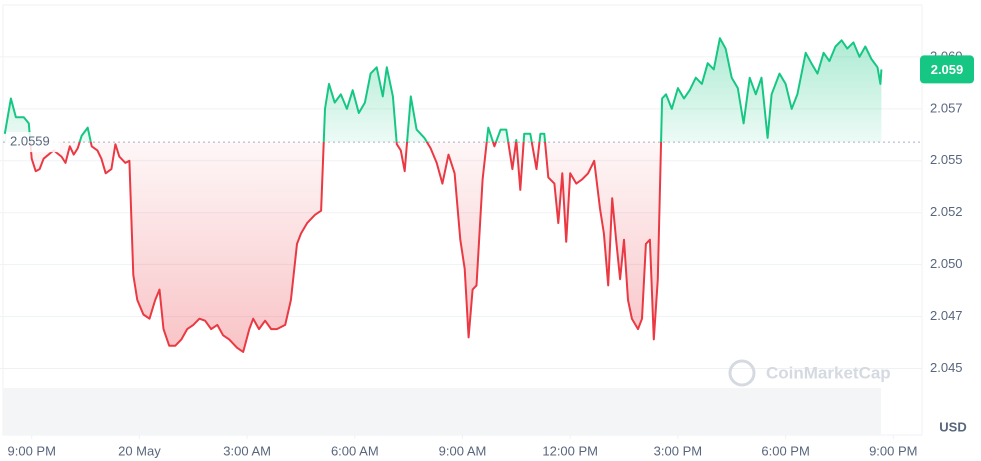 The width and height of the screenshot is (981, 461). I want to click on x-tick-label: 20 May, so click(139, 450).